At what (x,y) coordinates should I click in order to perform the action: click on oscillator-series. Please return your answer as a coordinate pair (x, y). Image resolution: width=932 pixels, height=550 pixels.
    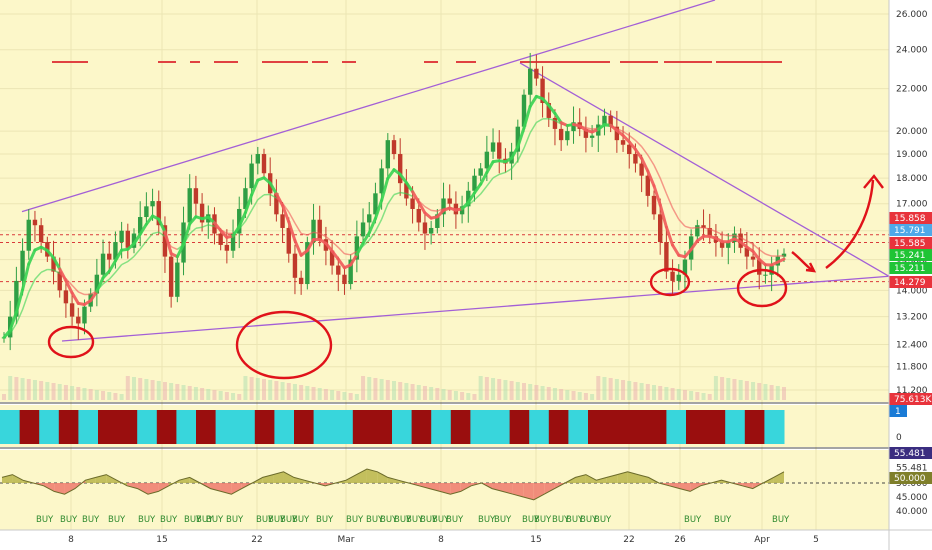
    Looking at the image, I should click on (444, 484).